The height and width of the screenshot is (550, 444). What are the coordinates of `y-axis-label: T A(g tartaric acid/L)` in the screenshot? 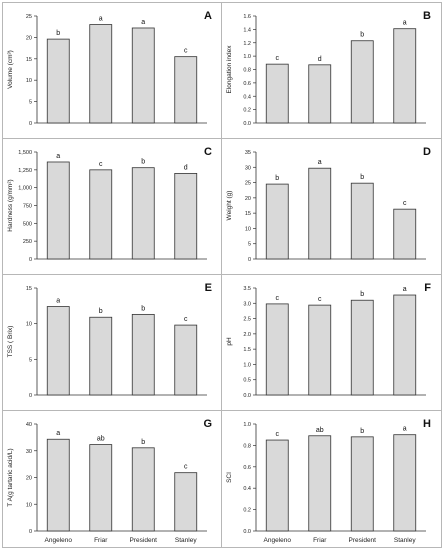 It's located at (10, 477).